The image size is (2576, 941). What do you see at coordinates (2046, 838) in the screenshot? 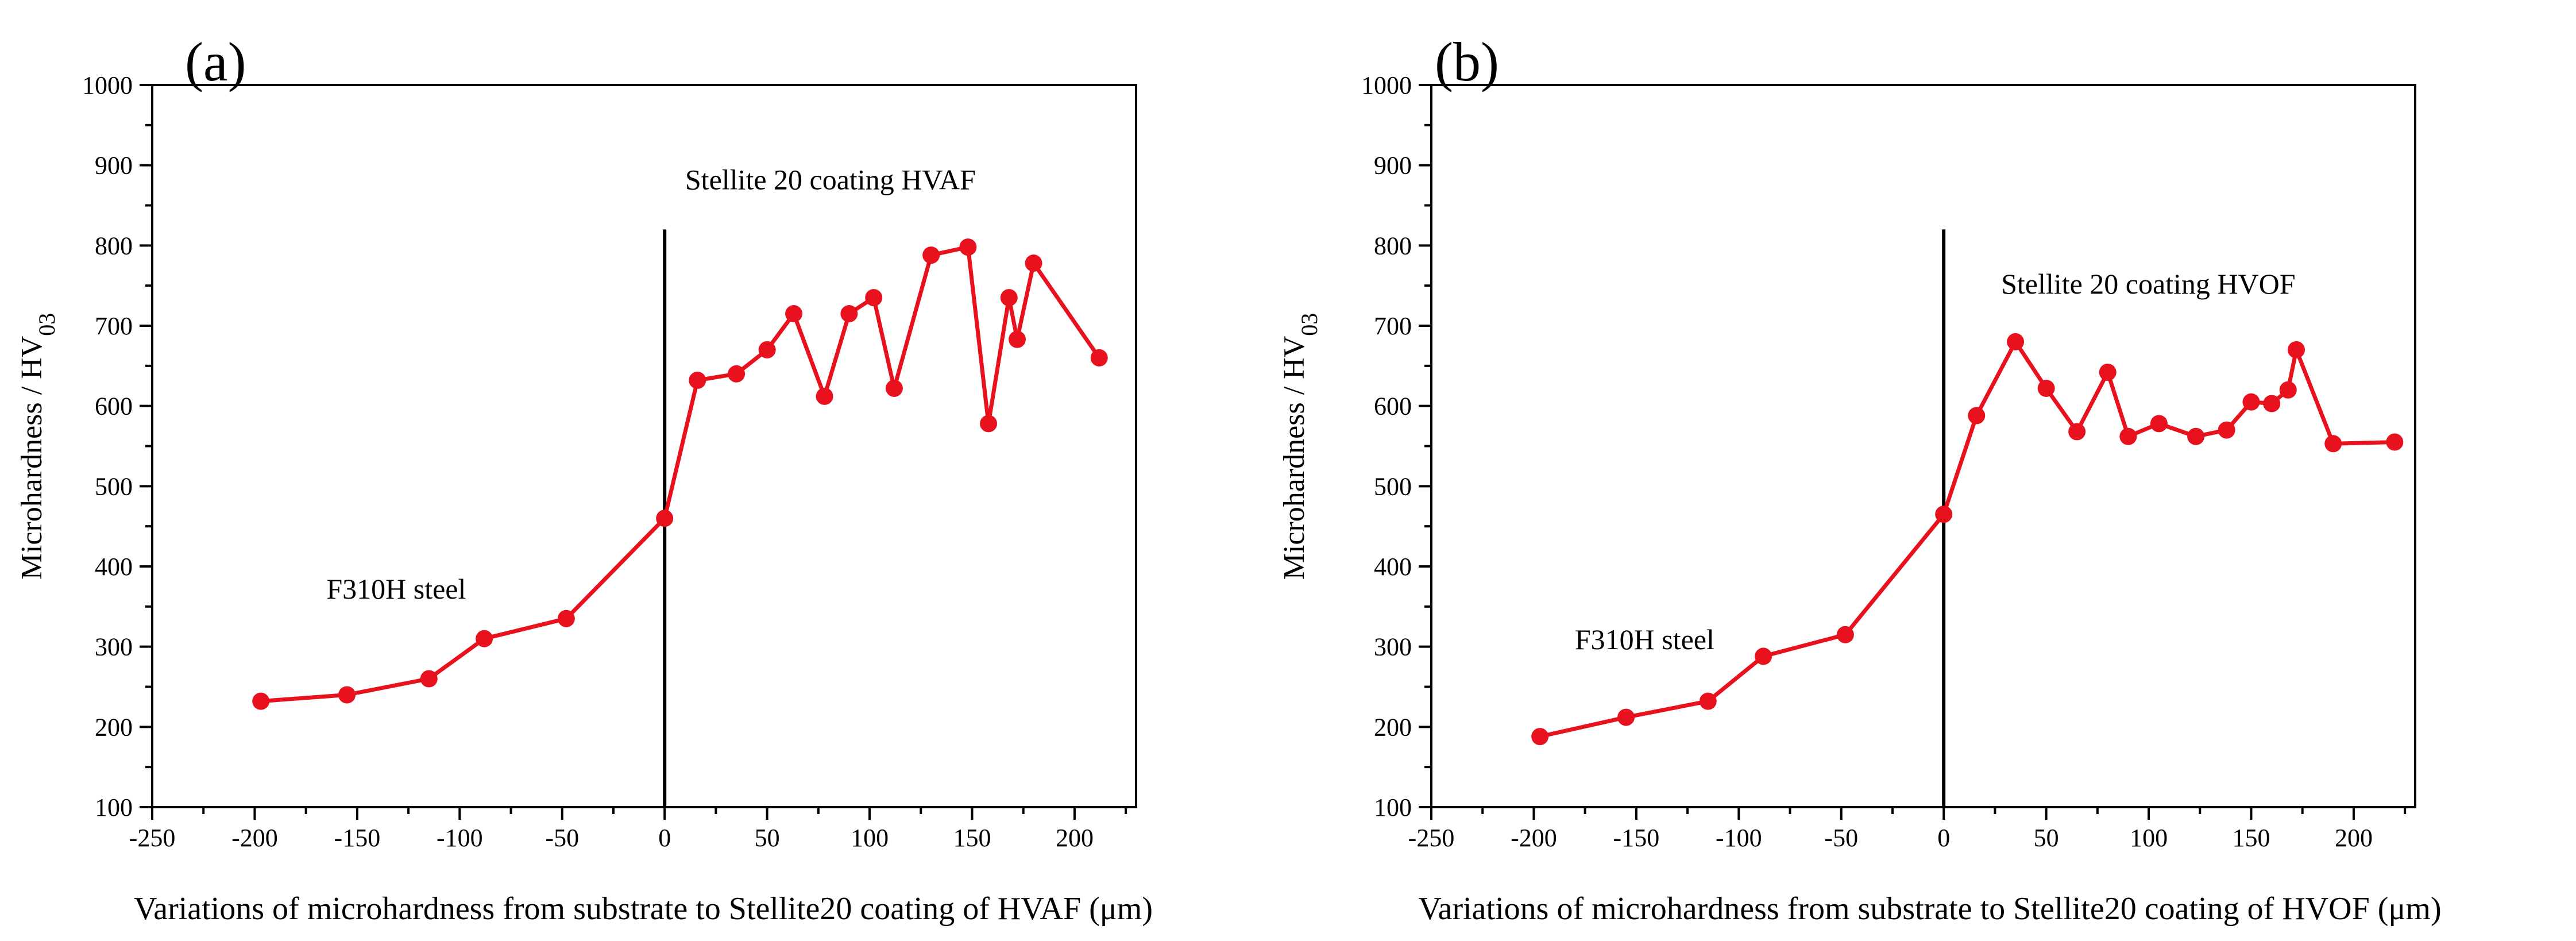
I see `panel-b-xtick-label: 50` at bounding box center [2046, 838].